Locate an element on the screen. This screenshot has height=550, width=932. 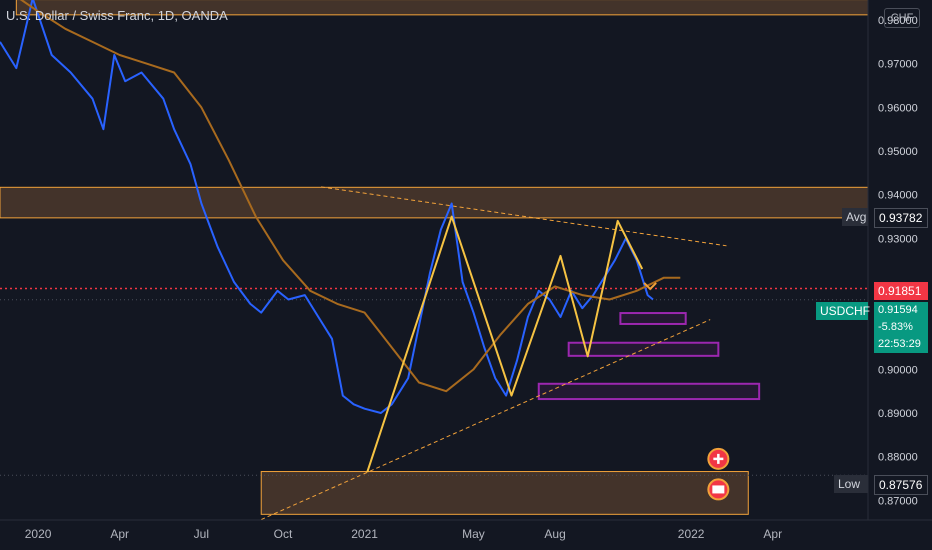
price-axis-panel is located at coordinates (900, 275).